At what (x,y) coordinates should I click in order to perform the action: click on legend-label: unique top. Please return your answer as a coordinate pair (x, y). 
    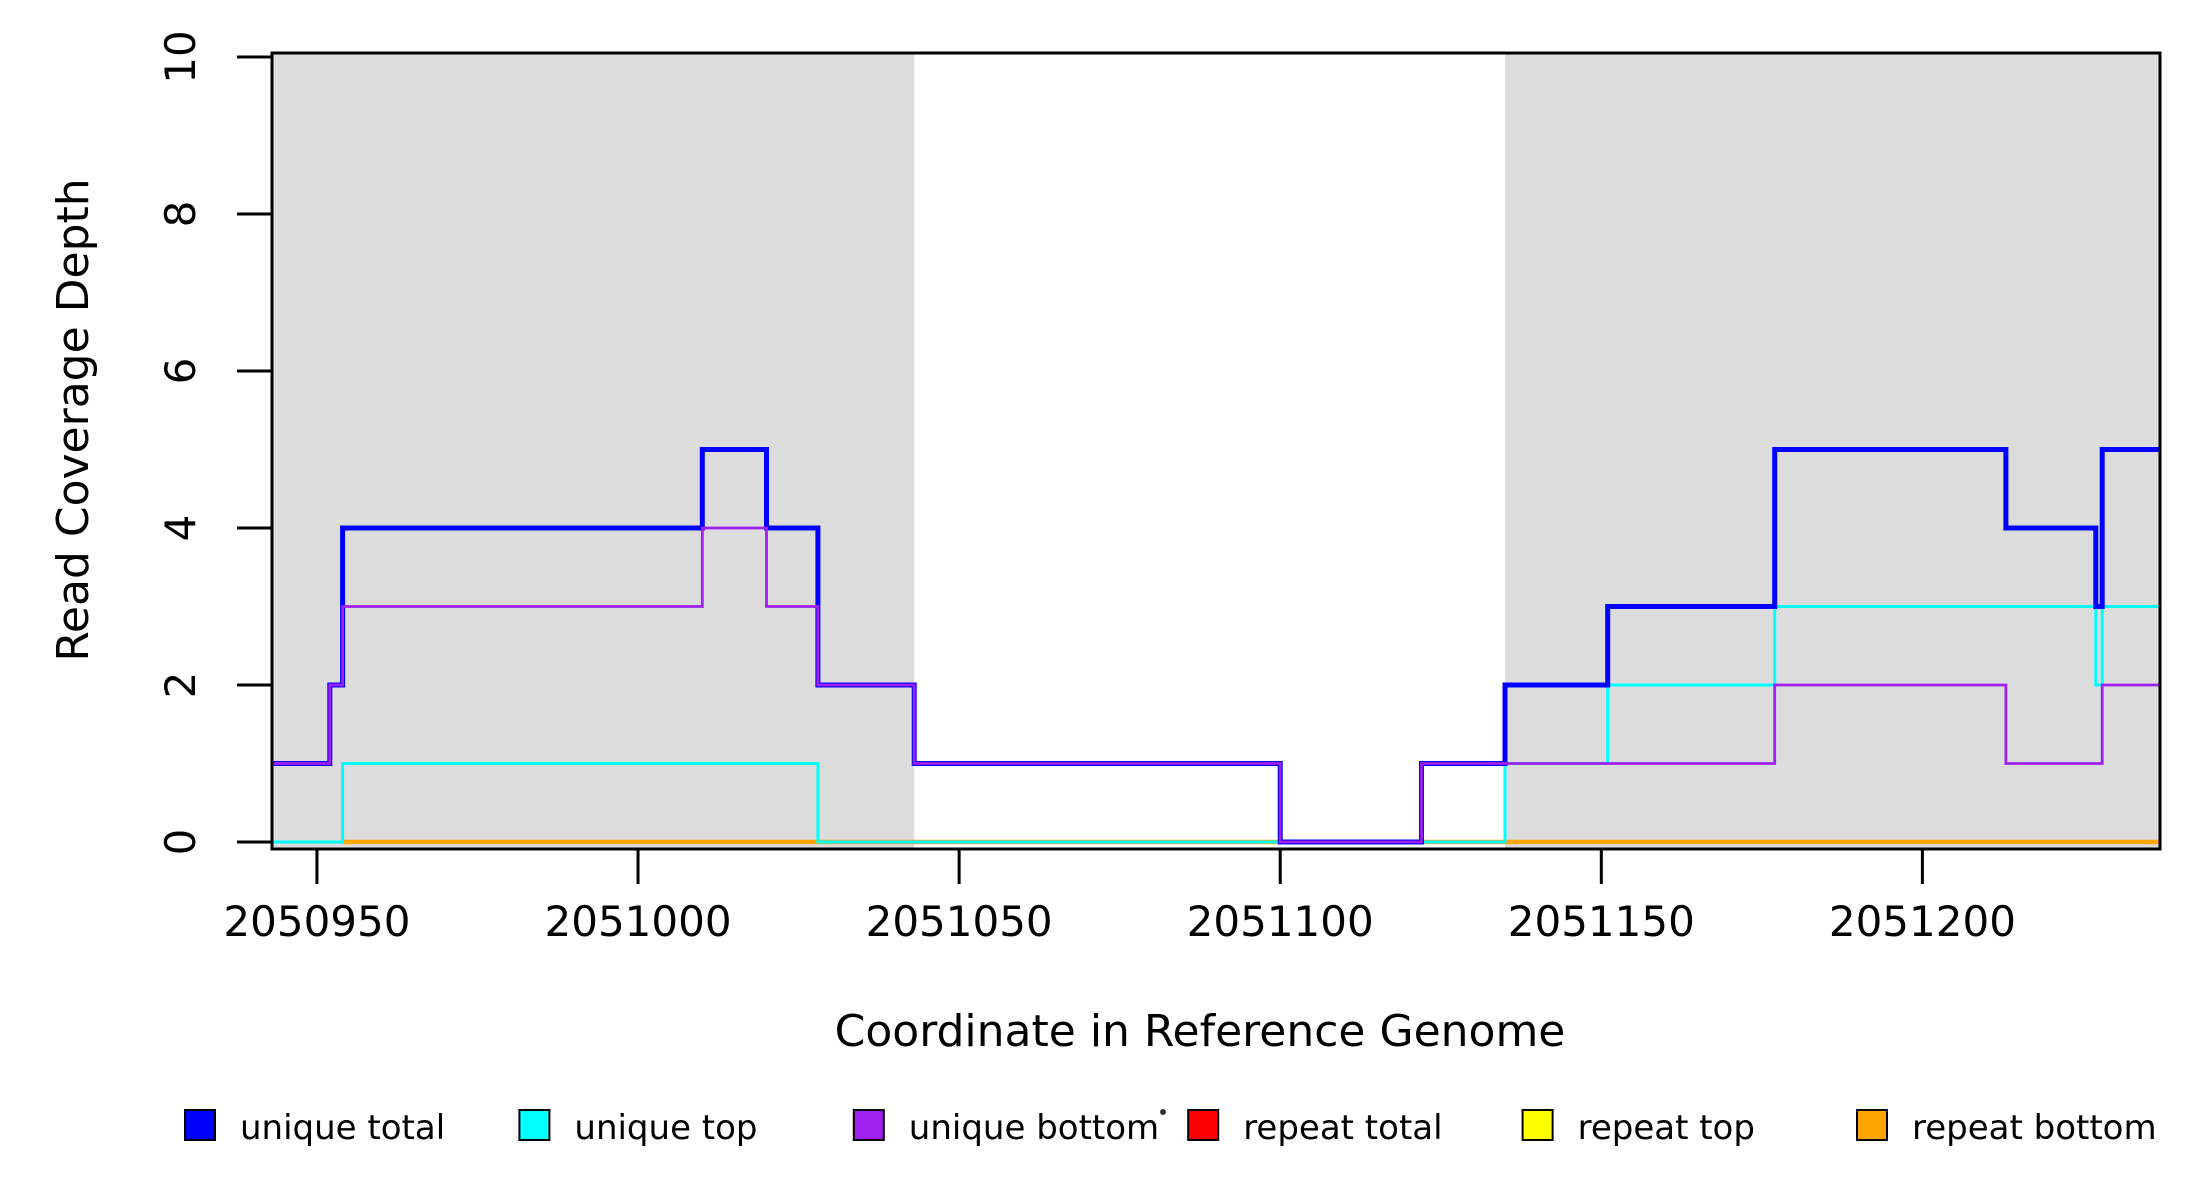
    Looking at the image, I should click on (665, 1128).